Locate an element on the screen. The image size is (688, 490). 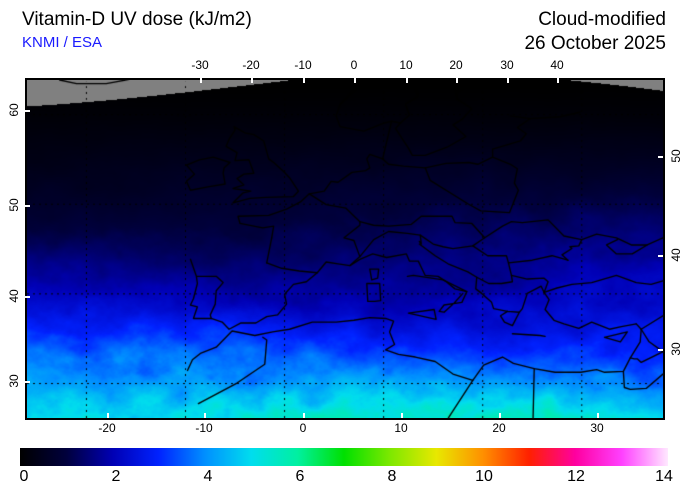
colorbar-tick-label: 14 is located at coordinates (664, 476).